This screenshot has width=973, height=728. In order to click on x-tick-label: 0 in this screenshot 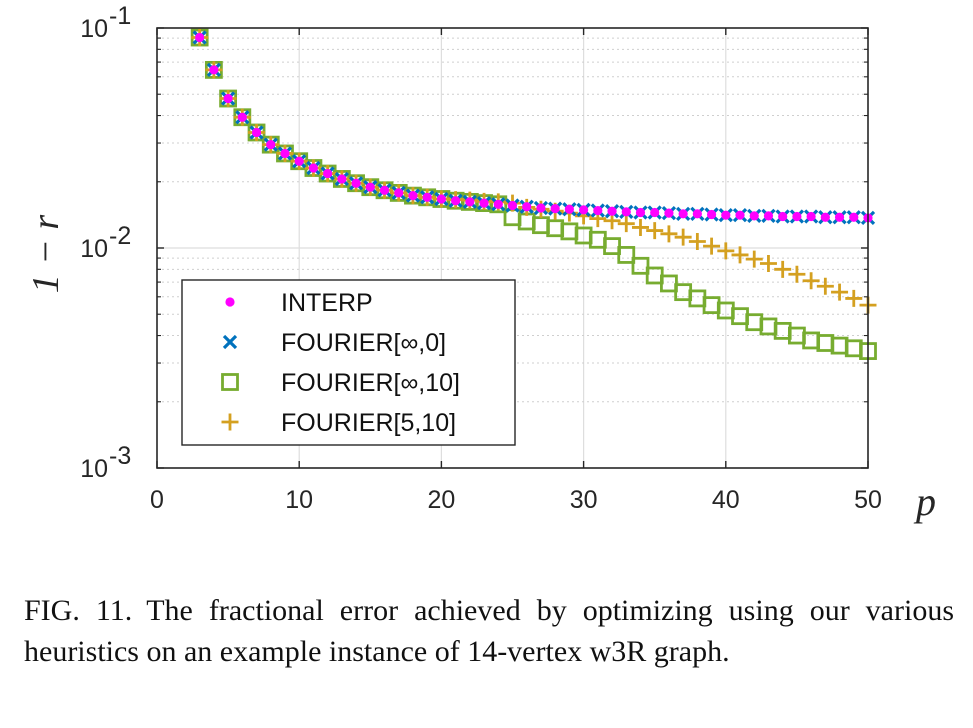, I will do `click(157, 500)`.